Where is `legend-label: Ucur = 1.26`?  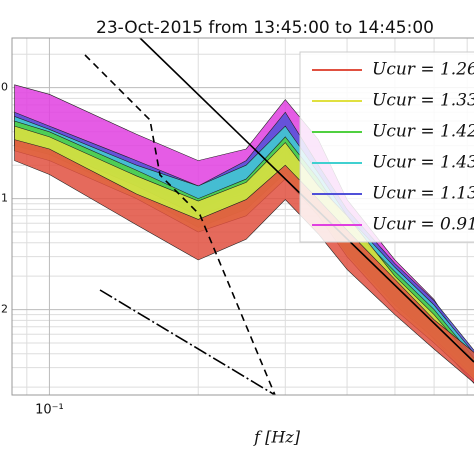
legend-label: Ucur = 1.26 is located at coordinates (423, 70).